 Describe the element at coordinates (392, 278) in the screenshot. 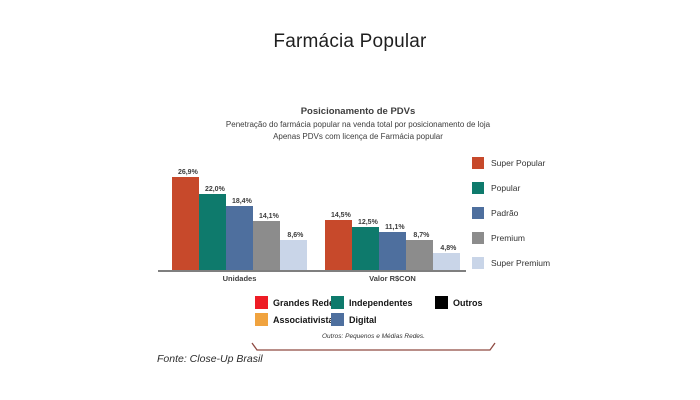

I see `category-label-valor: Valor R$CON` at that location.